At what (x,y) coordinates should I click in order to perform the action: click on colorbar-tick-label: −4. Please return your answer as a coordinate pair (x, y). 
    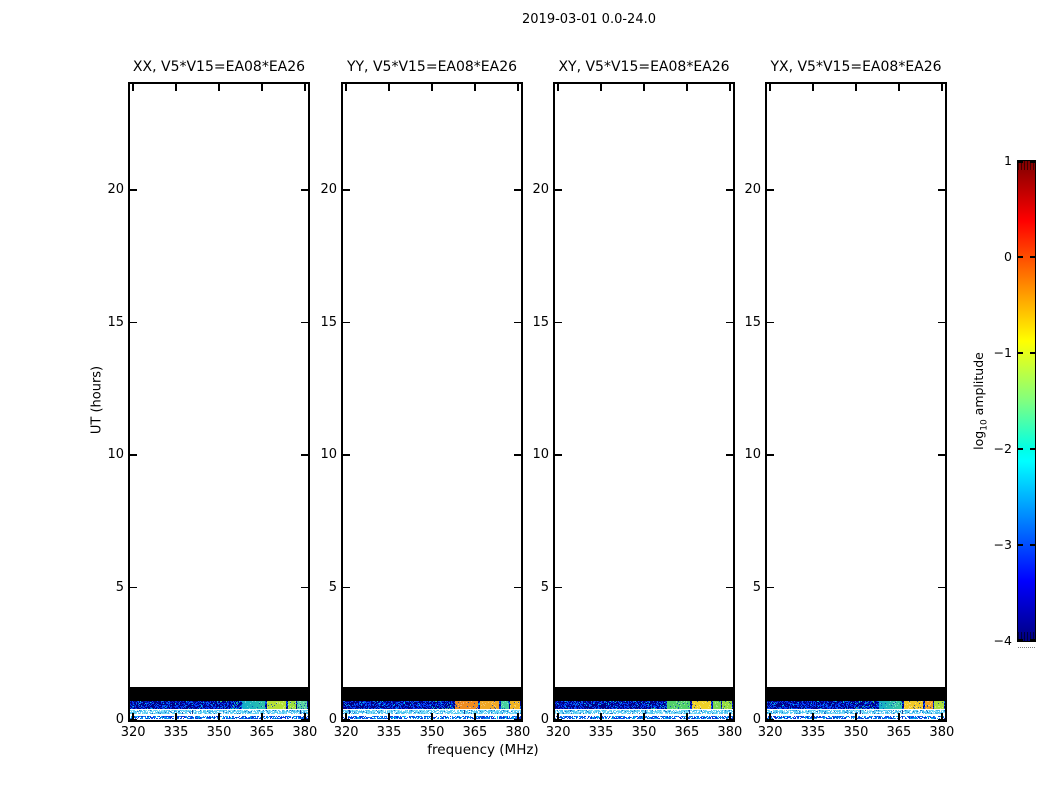
    Looking at the image, I should click on (1002, 640).